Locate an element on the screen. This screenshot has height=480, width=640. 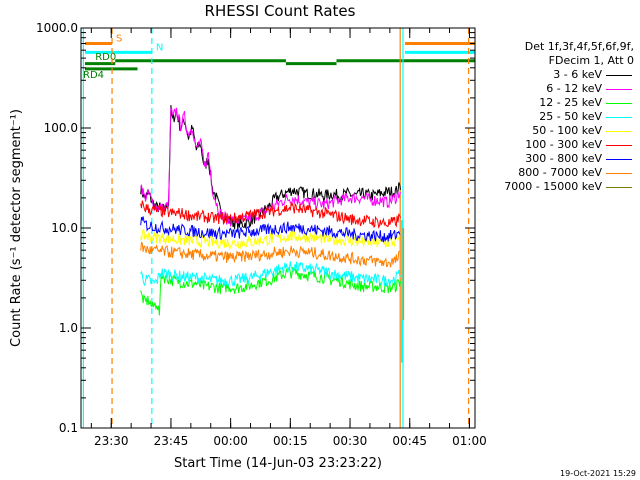
legend-entry: 800 - 7000 keV is located at coordinates (559, 173).